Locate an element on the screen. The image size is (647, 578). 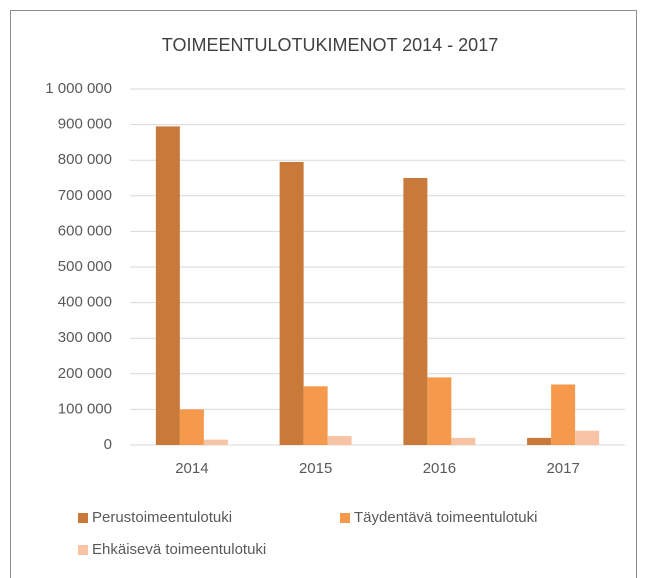
y-tick-label: 600 000 is located at coordinates (85, 230).